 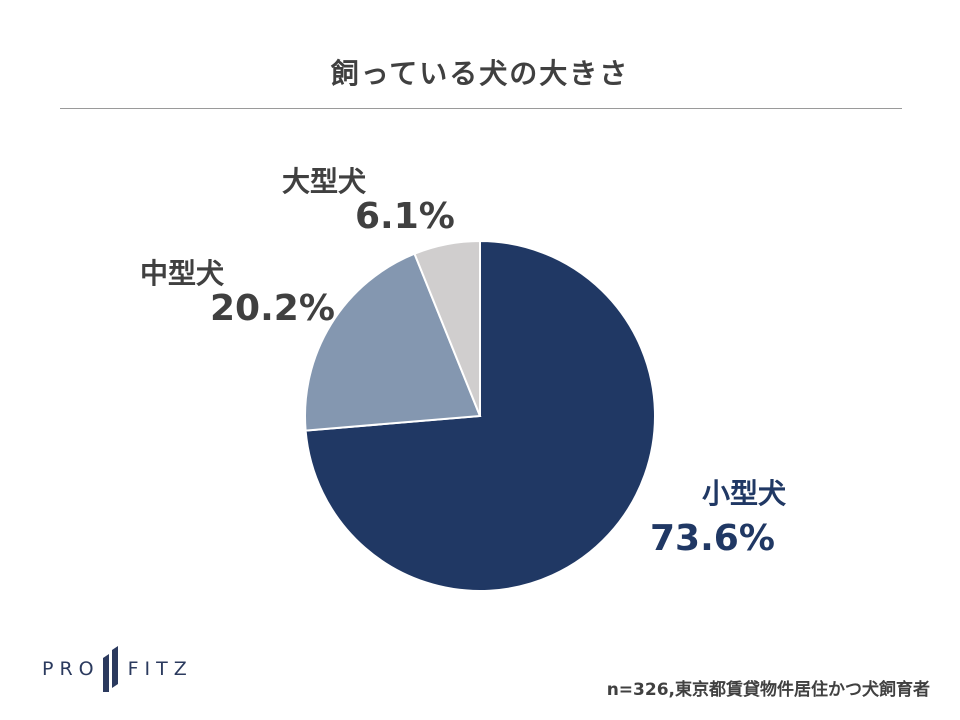 I want to click on pie-slice-medium, so click(x=393, y=342).